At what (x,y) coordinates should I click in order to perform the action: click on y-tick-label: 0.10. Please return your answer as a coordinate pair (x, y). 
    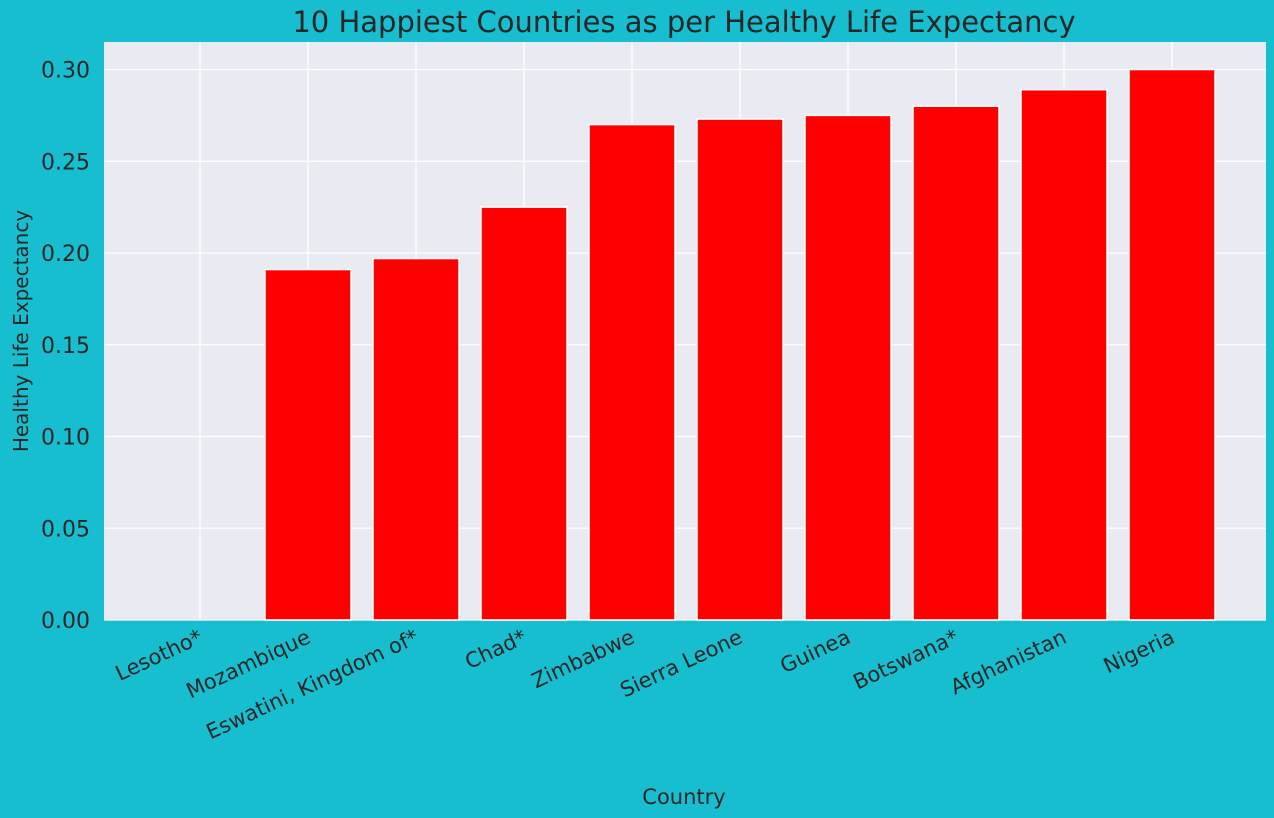
    Looking at the image, I should click on (65, 438).